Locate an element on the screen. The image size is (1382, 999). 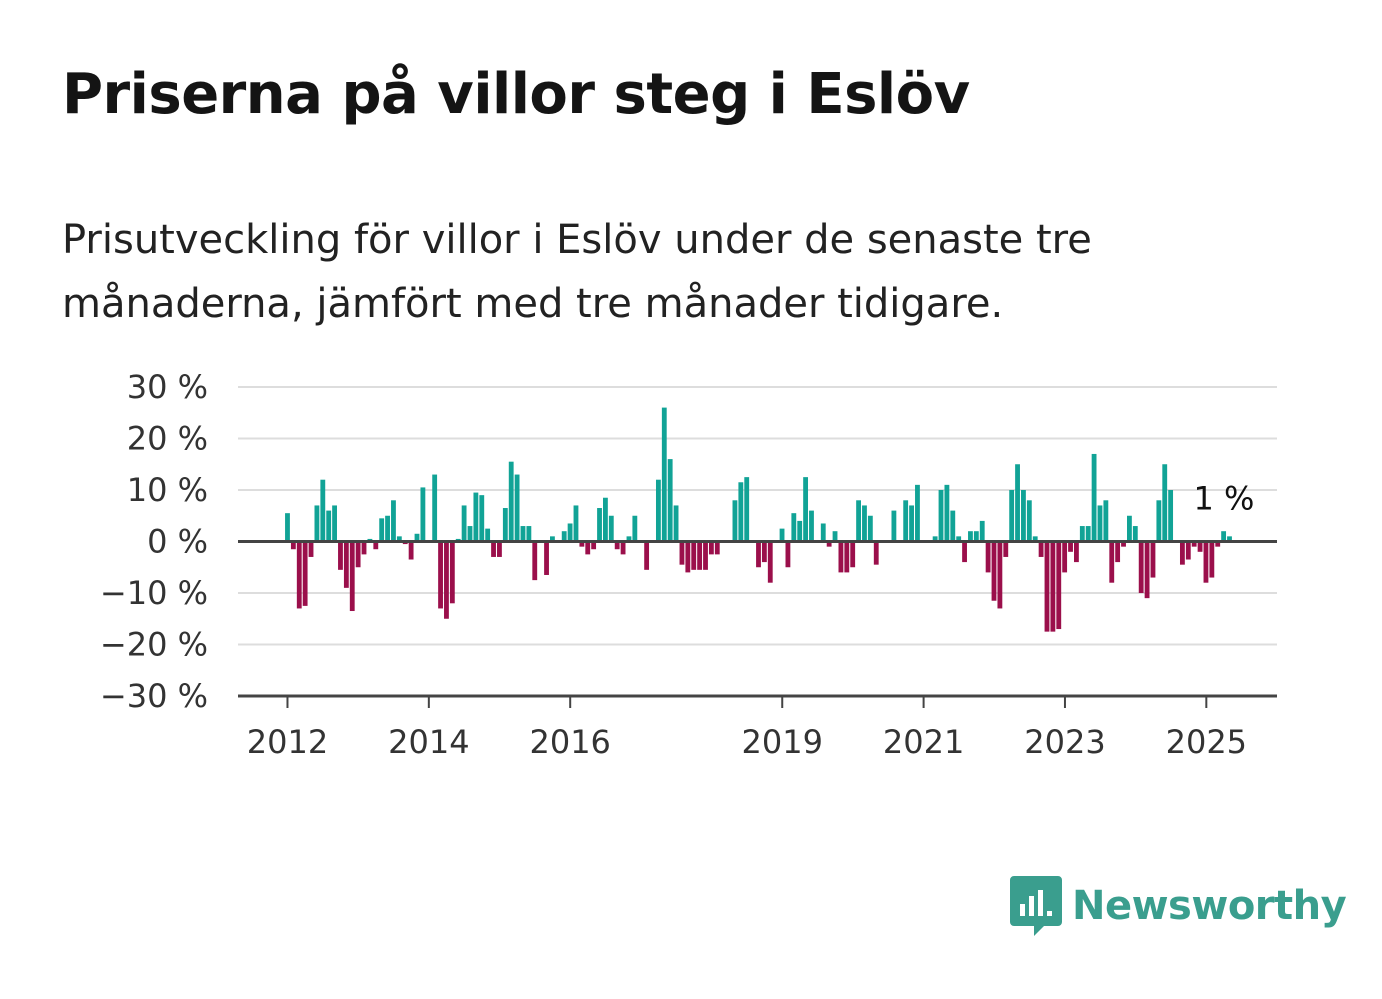
newsworthy-logo-icon is located at coordinates (1036, 906).